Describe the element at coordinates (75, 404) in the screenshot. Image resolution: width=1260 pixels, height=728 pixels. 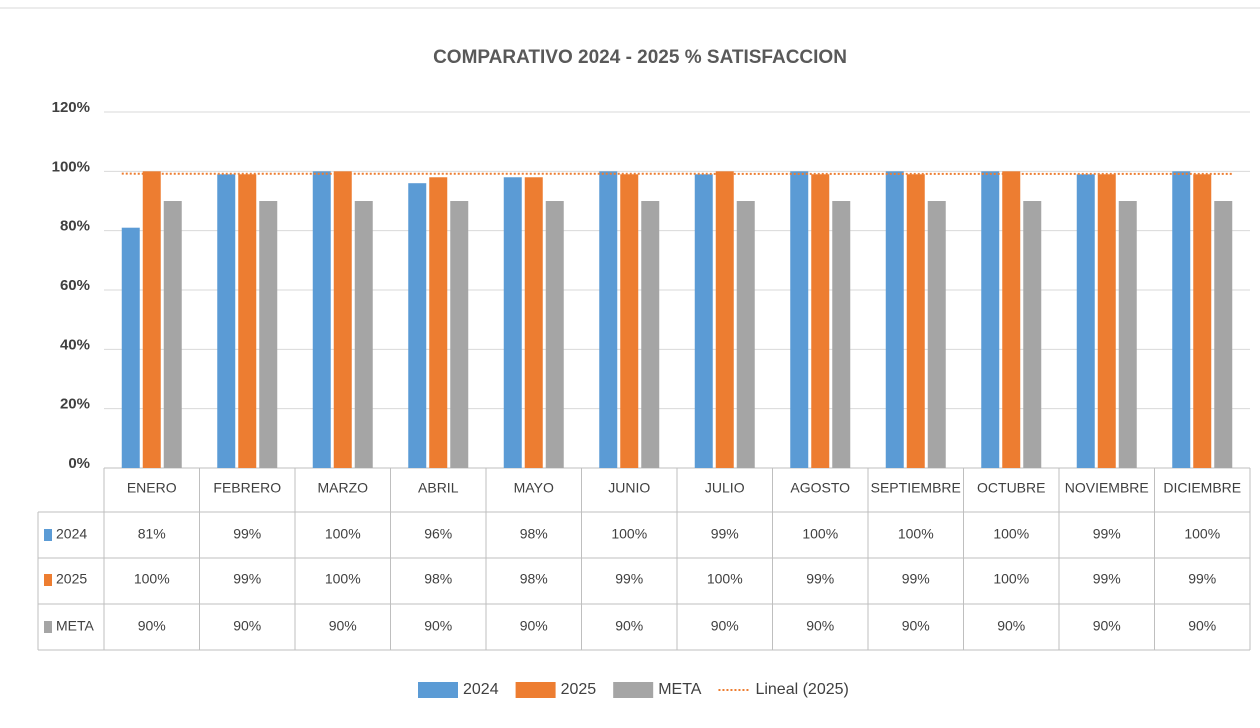
I see `y-tick-label: 20%` at that location.